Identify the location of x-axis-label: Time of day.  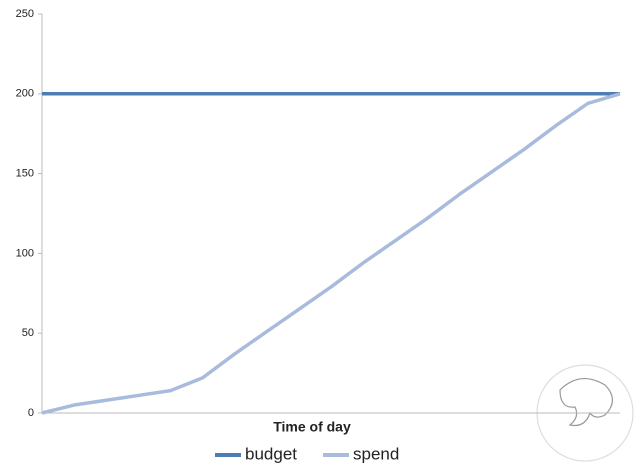
(312, 427).